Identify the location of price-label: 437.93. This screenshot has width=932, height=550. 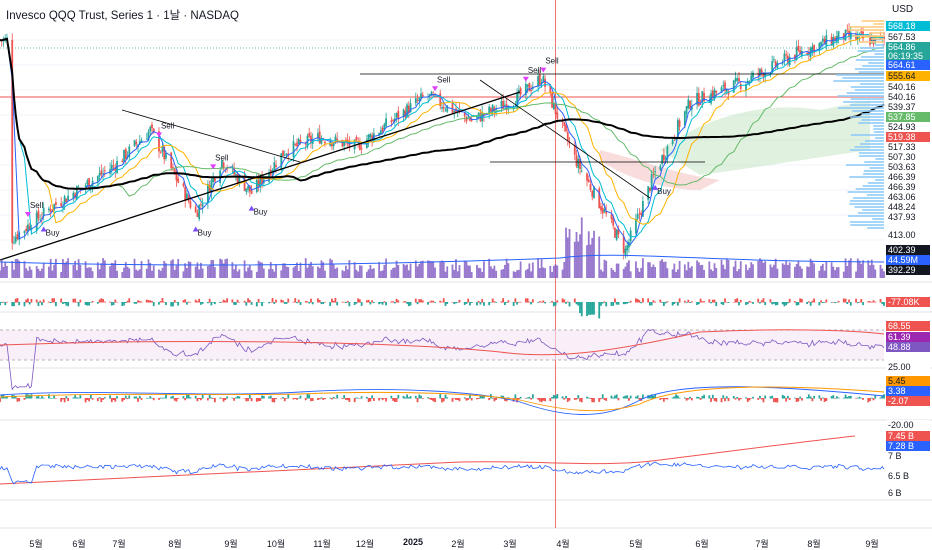
(908, 217).